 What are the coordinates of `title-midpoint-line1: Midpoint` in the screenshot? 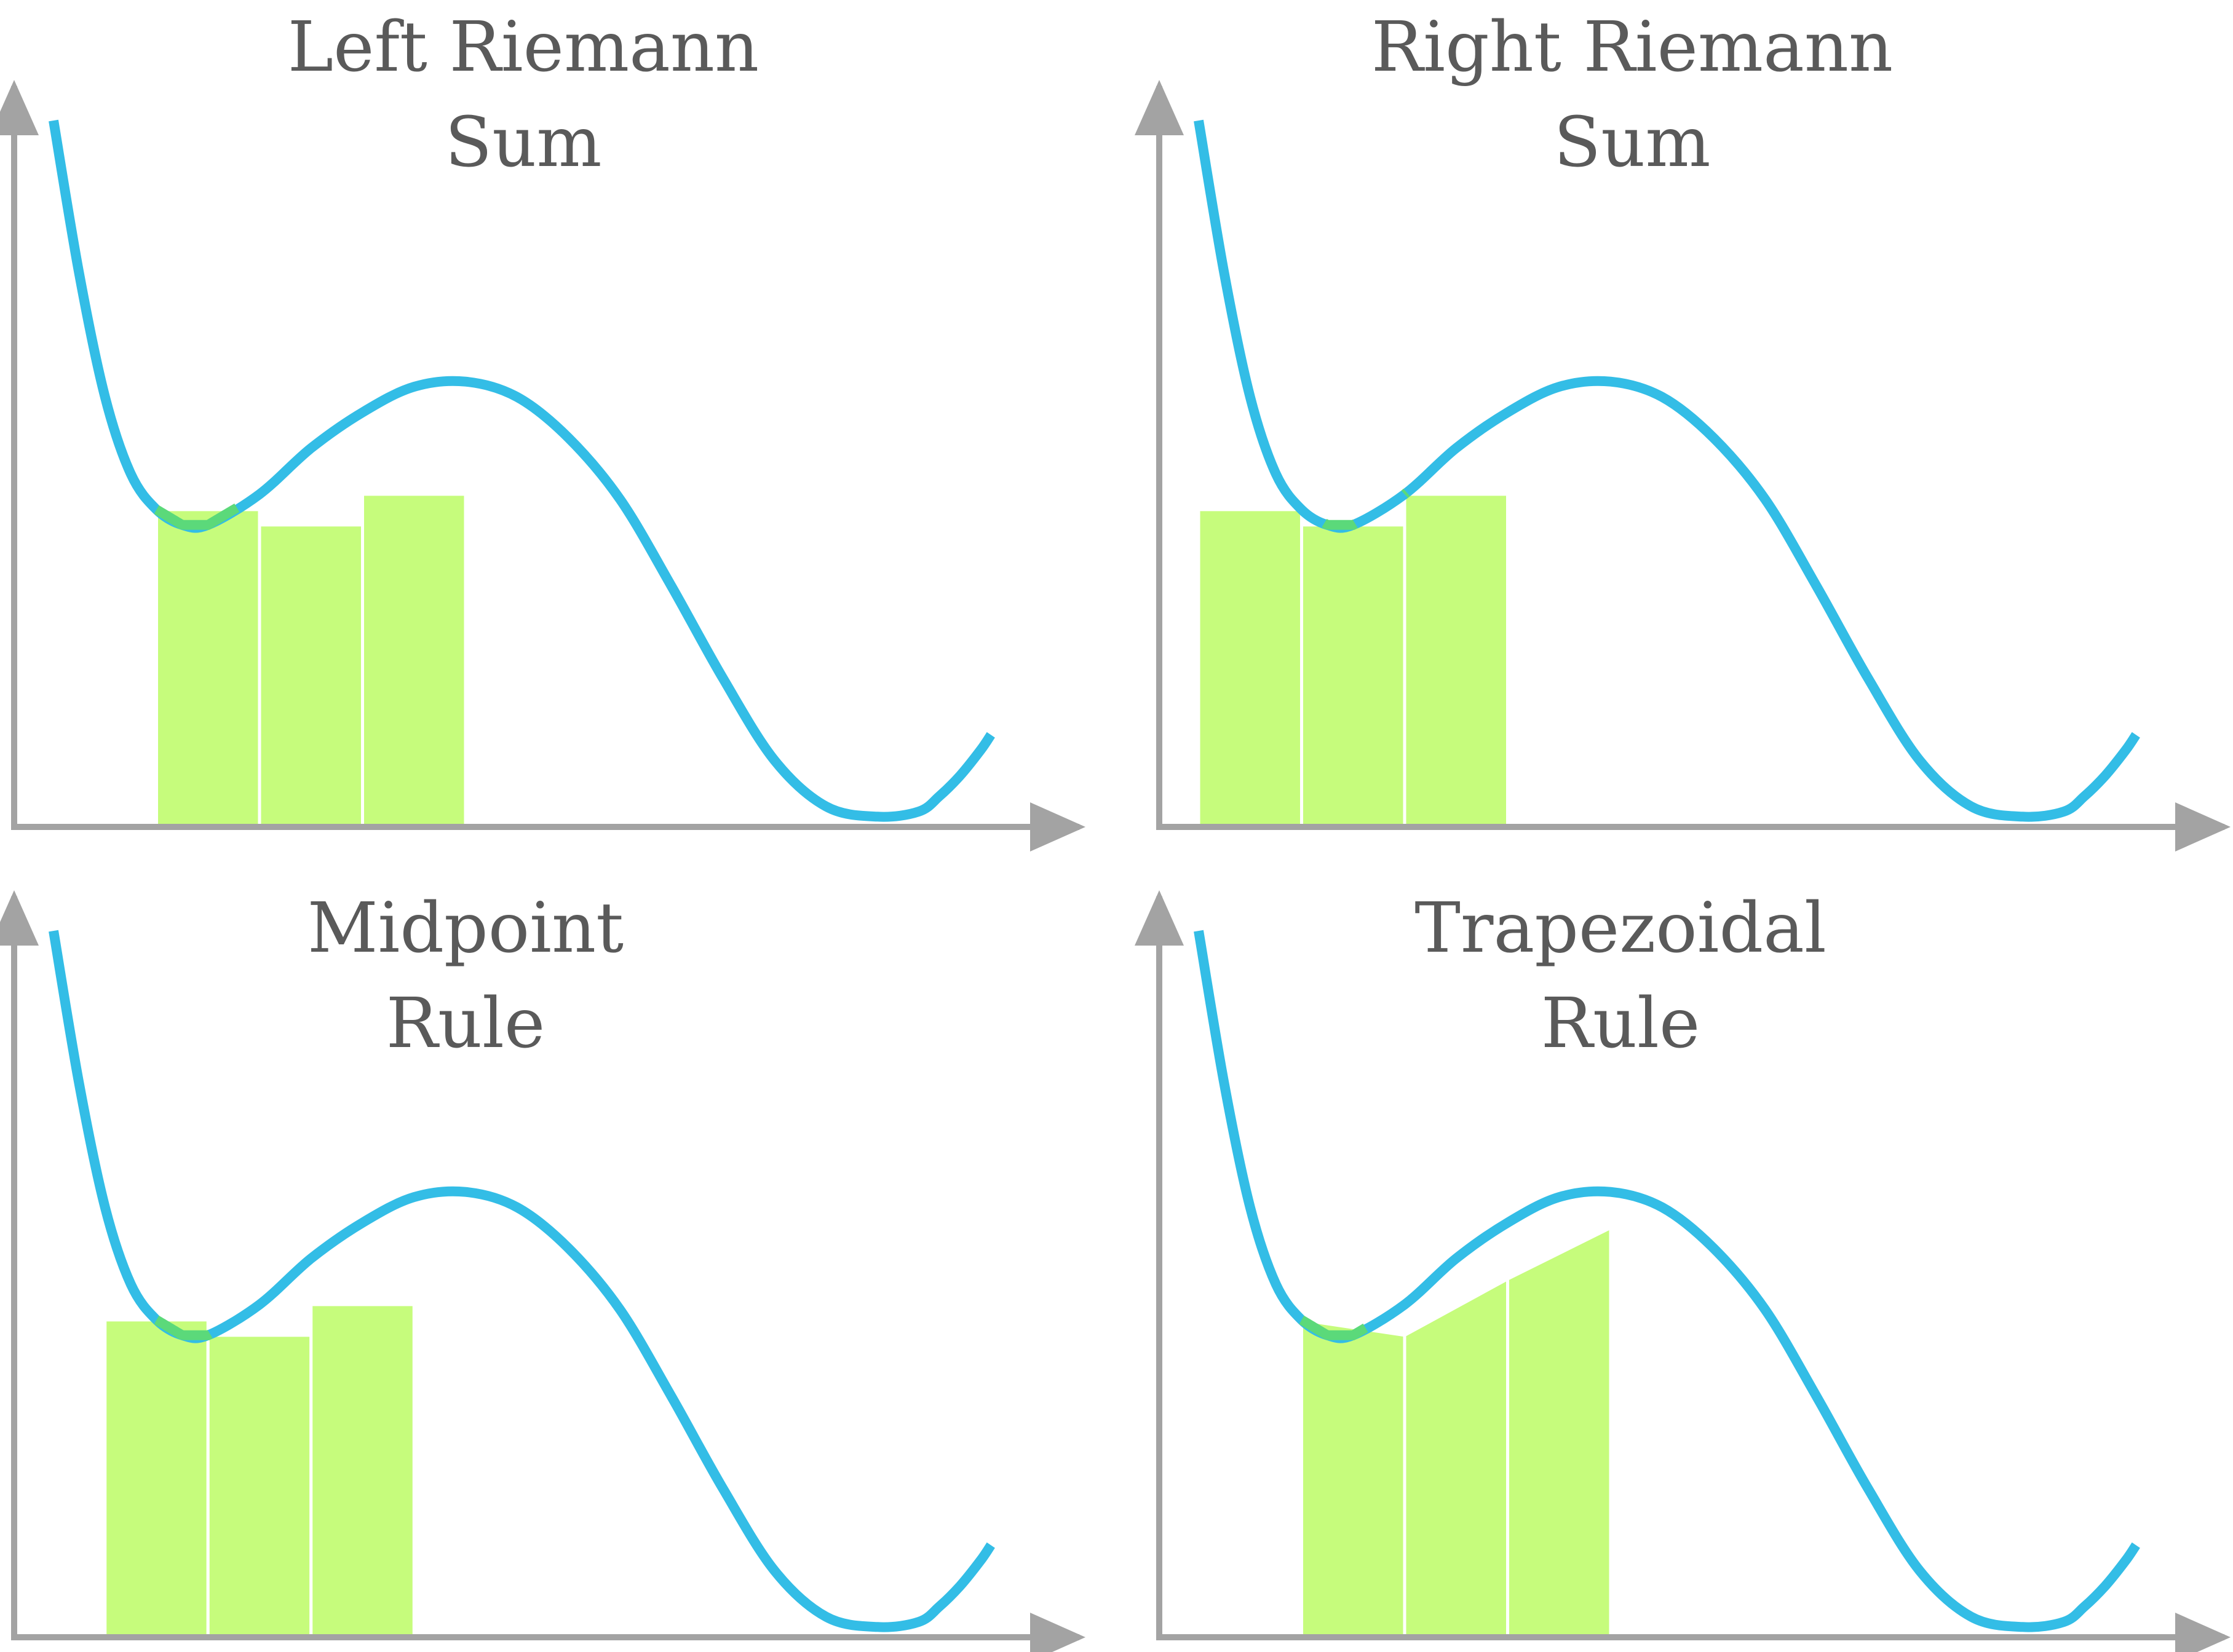 It's located at (466, 928).